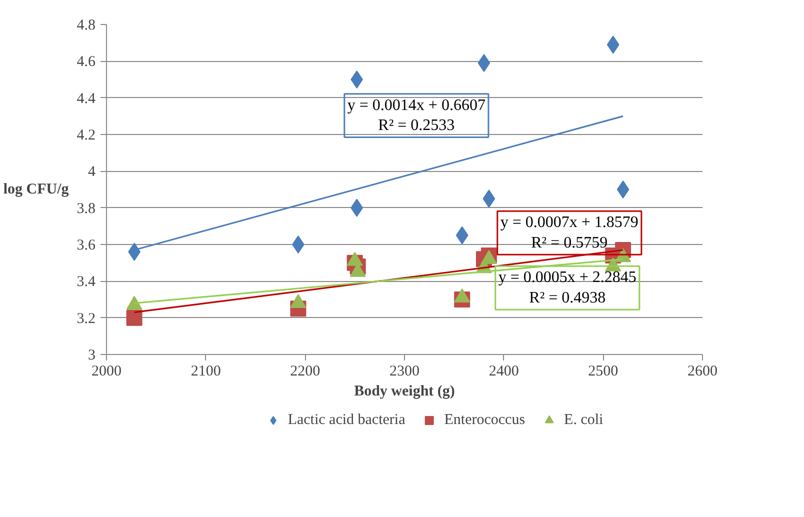 The width and height of the screenshot is (804, 517). Describe the element at coordinates (416, 115) in the screenshot. I see `annotation: y = 0.0014x + 0.6607 R² = 0.2533` at that location.